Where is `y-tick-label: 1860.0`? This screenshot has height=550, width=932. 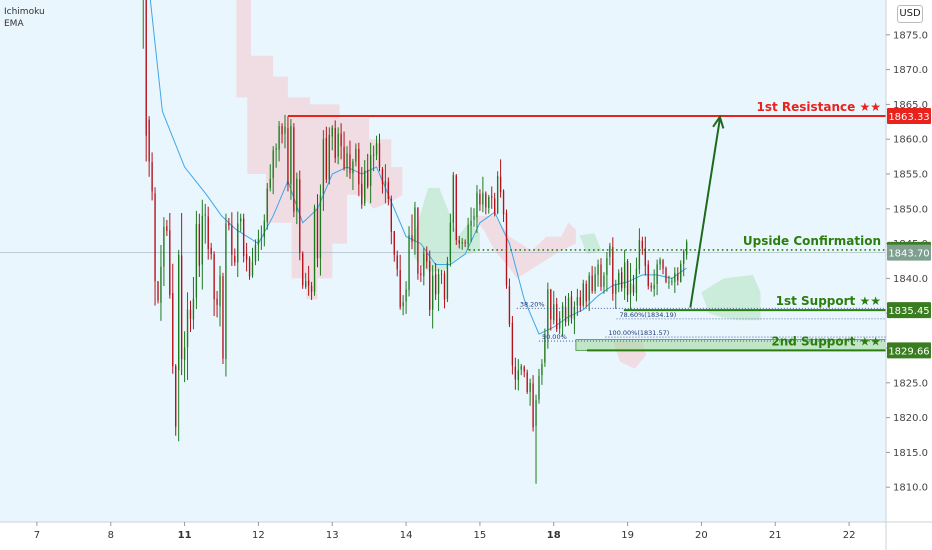
y-tick-label: 1860.0 is located at coordinates (910, 140).